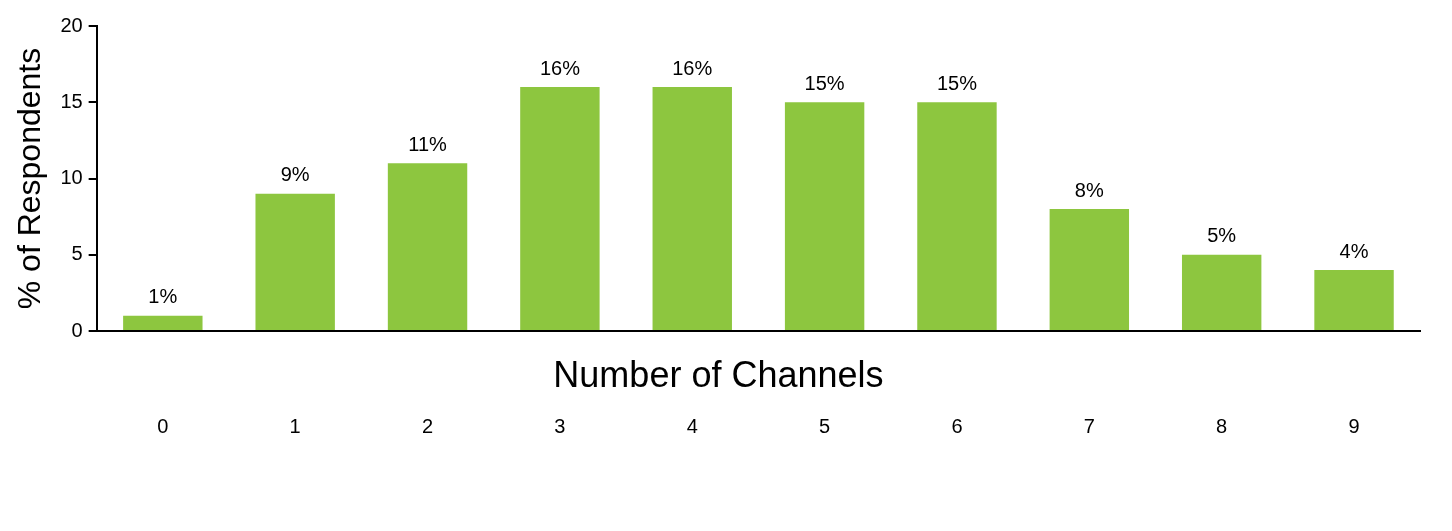  What do you see at coordinates (1089, 425) in the screenshot?
I see `x-tick-label: 7` at bounding box center [1089, 425].